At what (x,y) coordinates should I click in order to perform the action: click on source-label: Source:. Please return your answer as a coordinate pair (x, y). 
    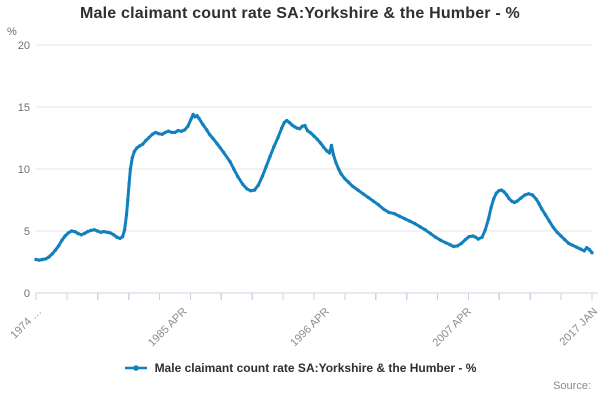
    Looking at the image, I should click on (572, 386).